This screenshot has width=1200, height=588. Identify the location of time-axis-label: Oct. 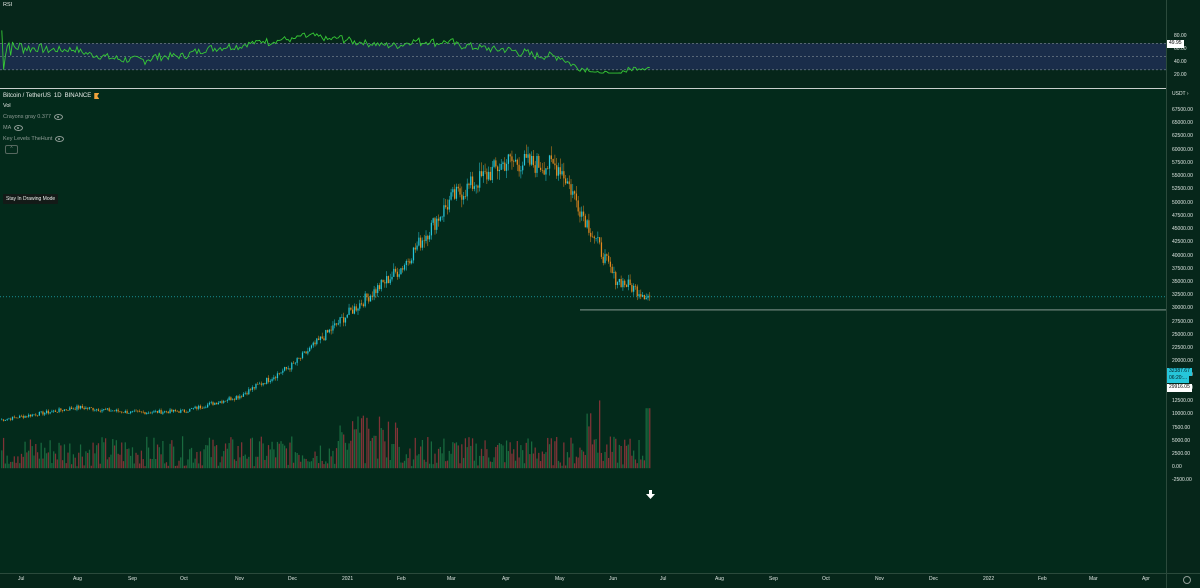
(826, 579).